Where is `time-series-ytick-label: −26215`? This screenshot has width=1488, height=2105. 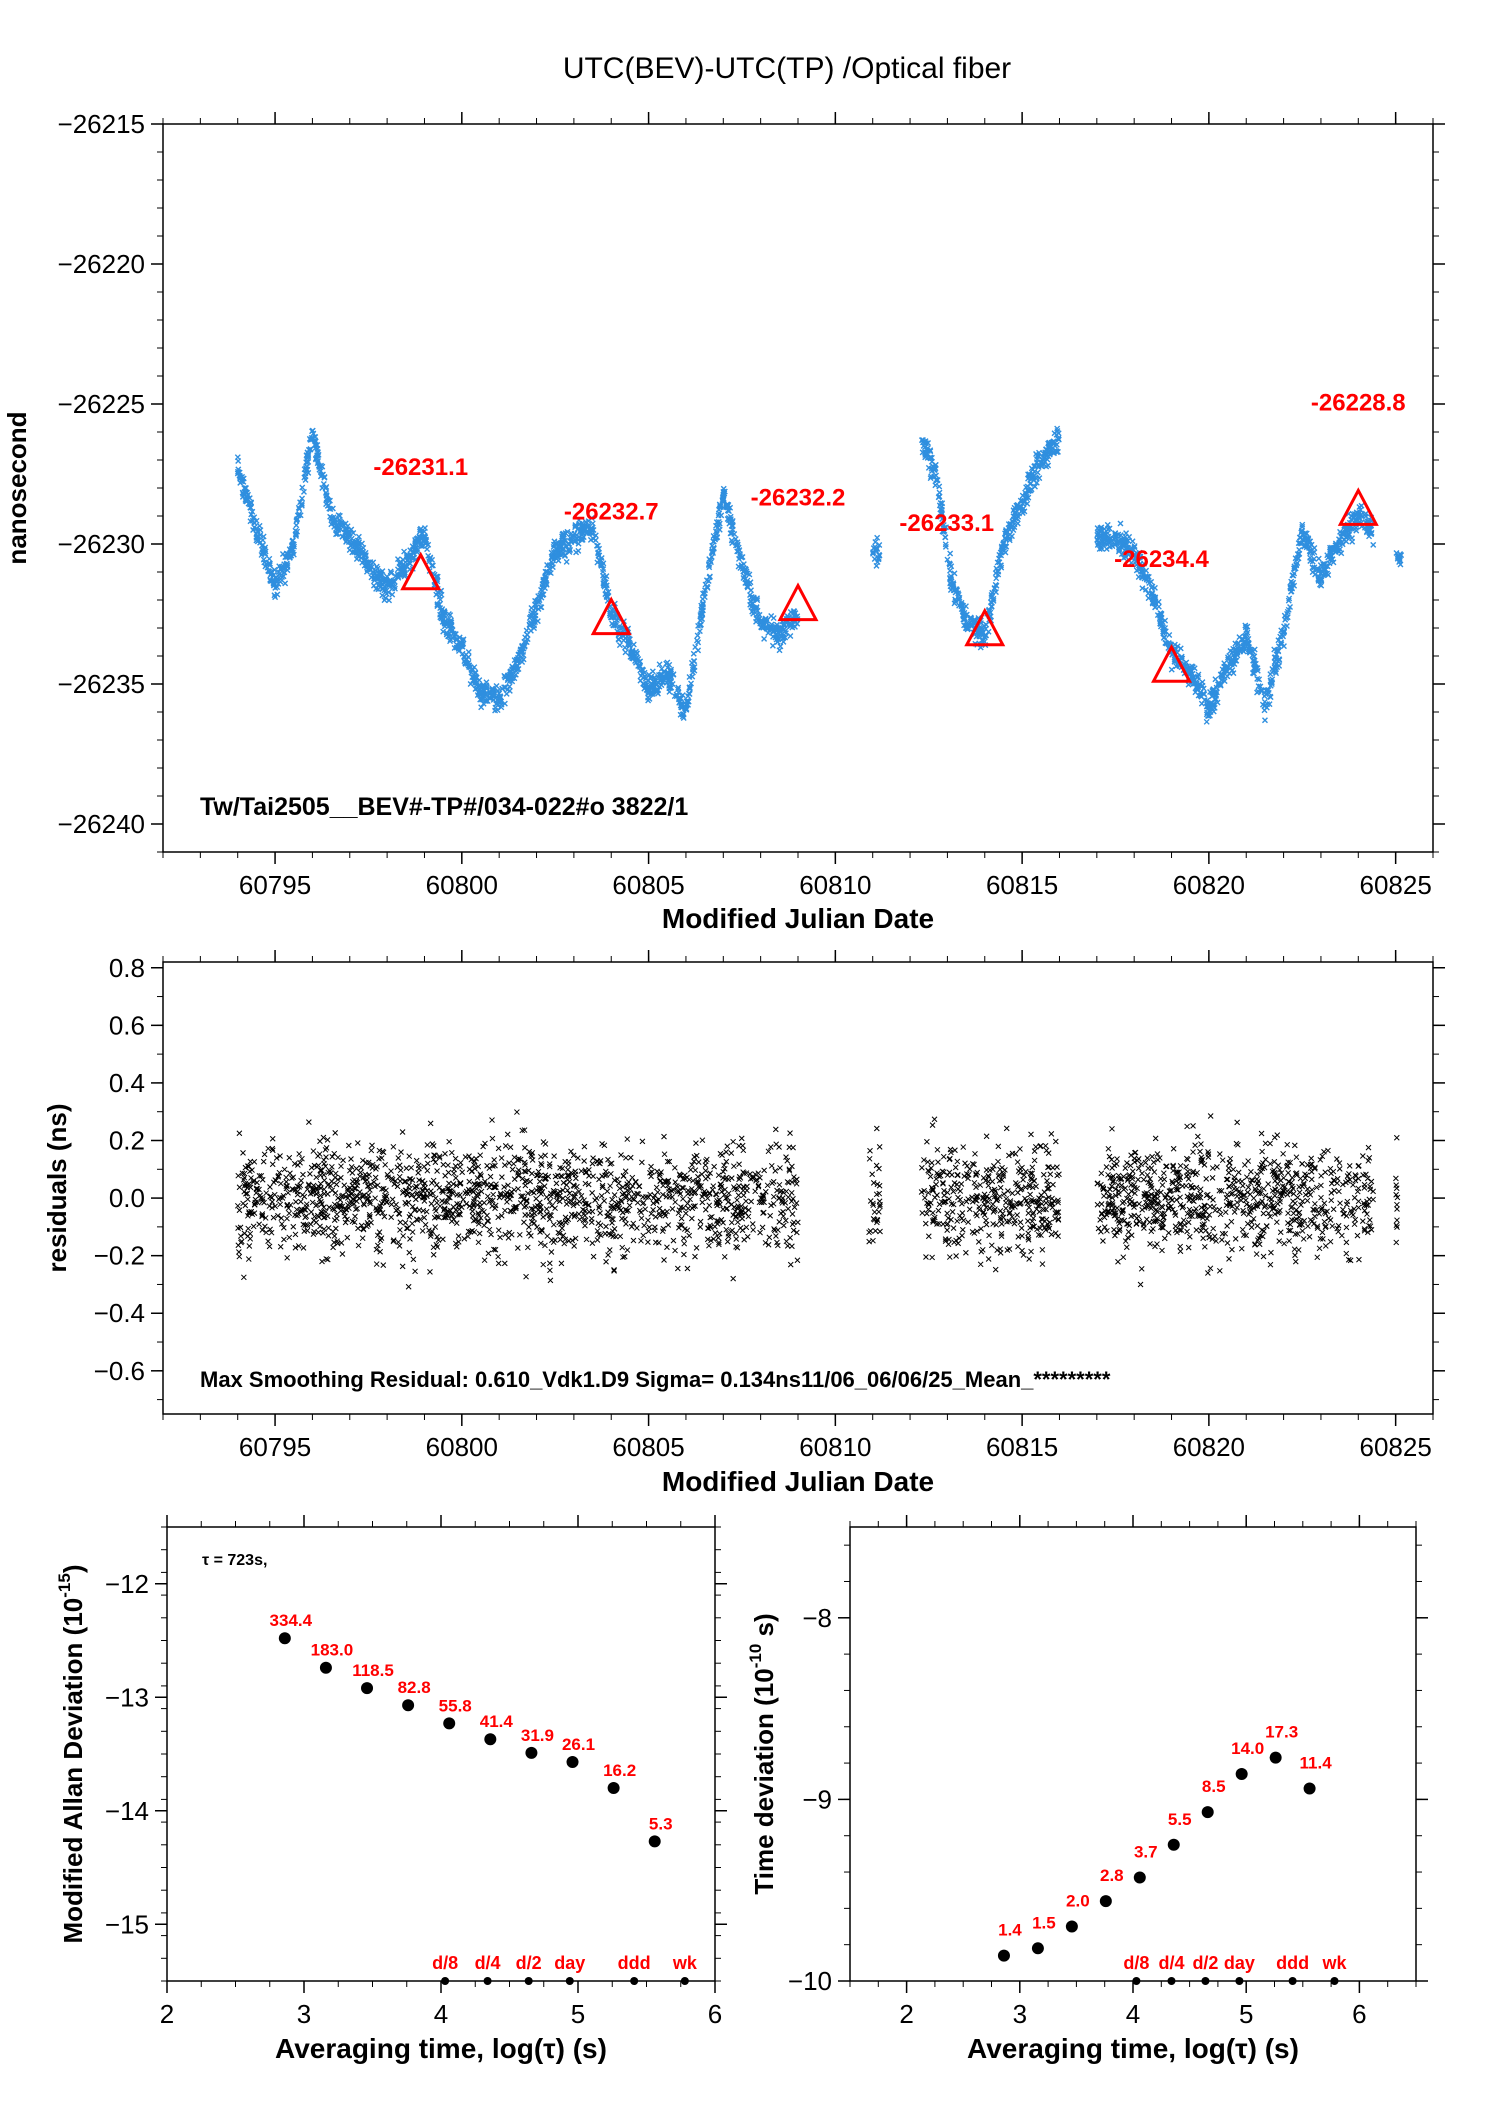 time-series-ytick-label: −26215 is located at coordinates (101, 124).